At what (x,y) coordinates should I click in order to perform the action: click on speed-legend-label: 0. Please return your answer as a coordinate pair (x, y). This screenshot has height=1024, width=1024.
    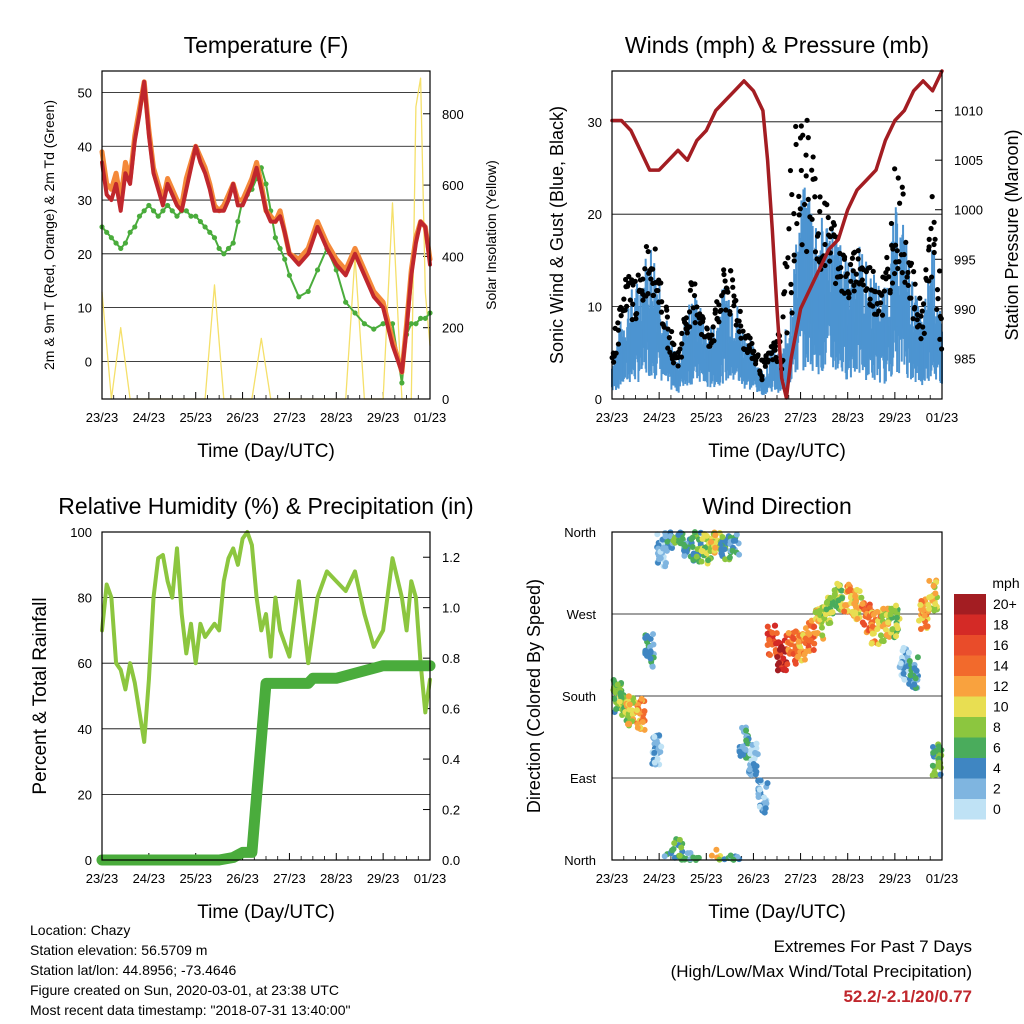
    Looking at the image, I should click on (997, 809).